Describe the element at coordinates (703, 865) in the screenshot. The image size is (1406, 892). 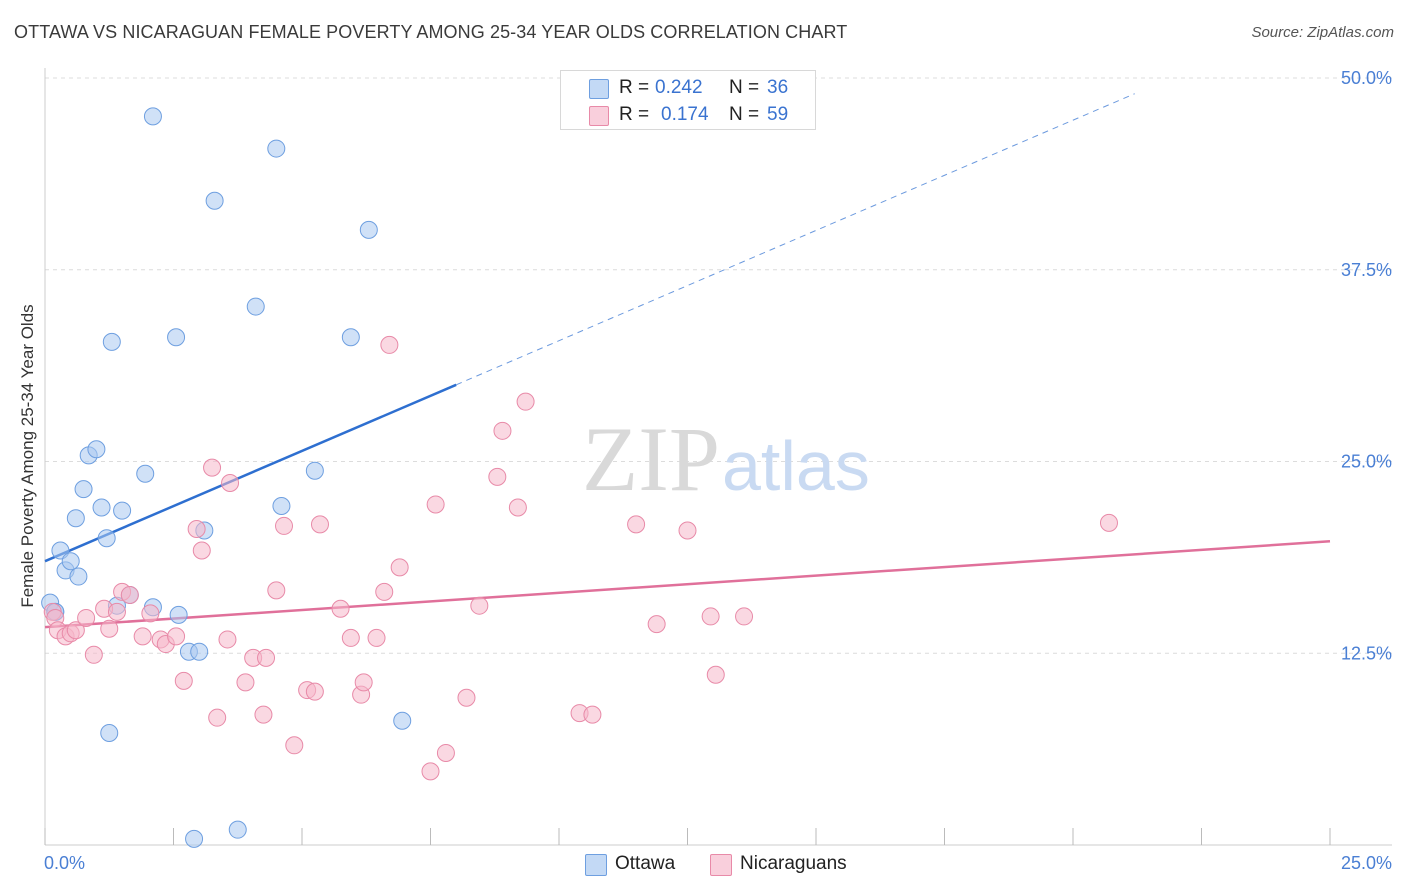
I see `series-legend: Ottawa Nicaraguans` at that location.